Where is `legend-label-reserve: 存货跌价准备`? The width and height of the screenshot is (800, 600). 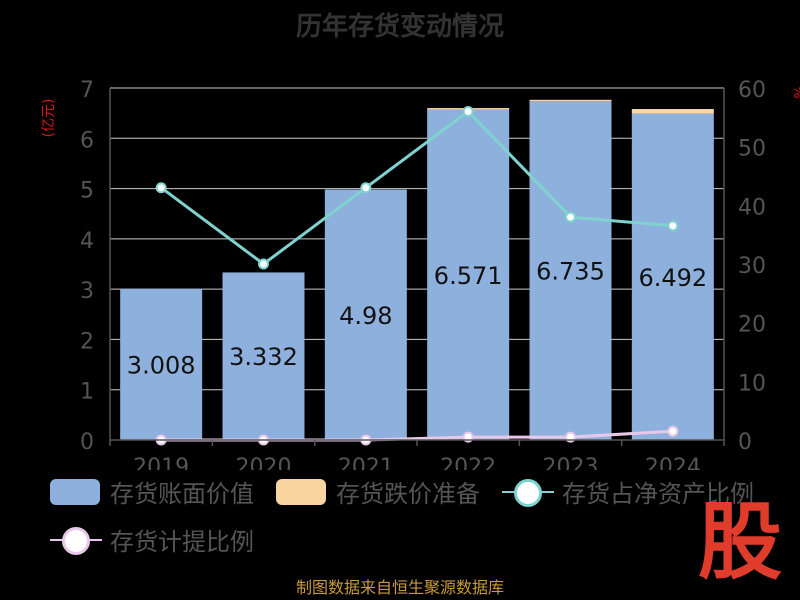
legend-label-reserve: 存货跌价准备 is located at coordinates (408, 494).